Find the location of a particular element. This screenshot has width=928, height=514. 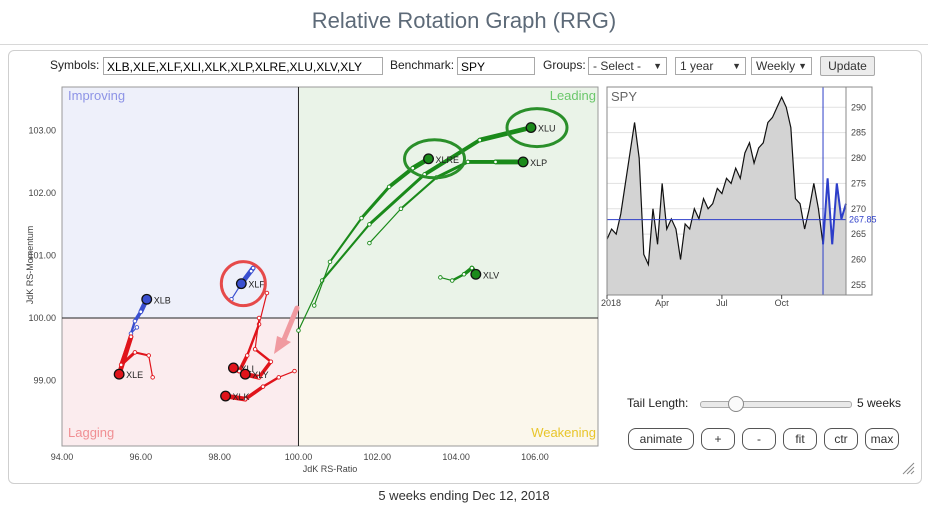

benchmark-y-tick-label: 255 is located at coordinates (858, 285).